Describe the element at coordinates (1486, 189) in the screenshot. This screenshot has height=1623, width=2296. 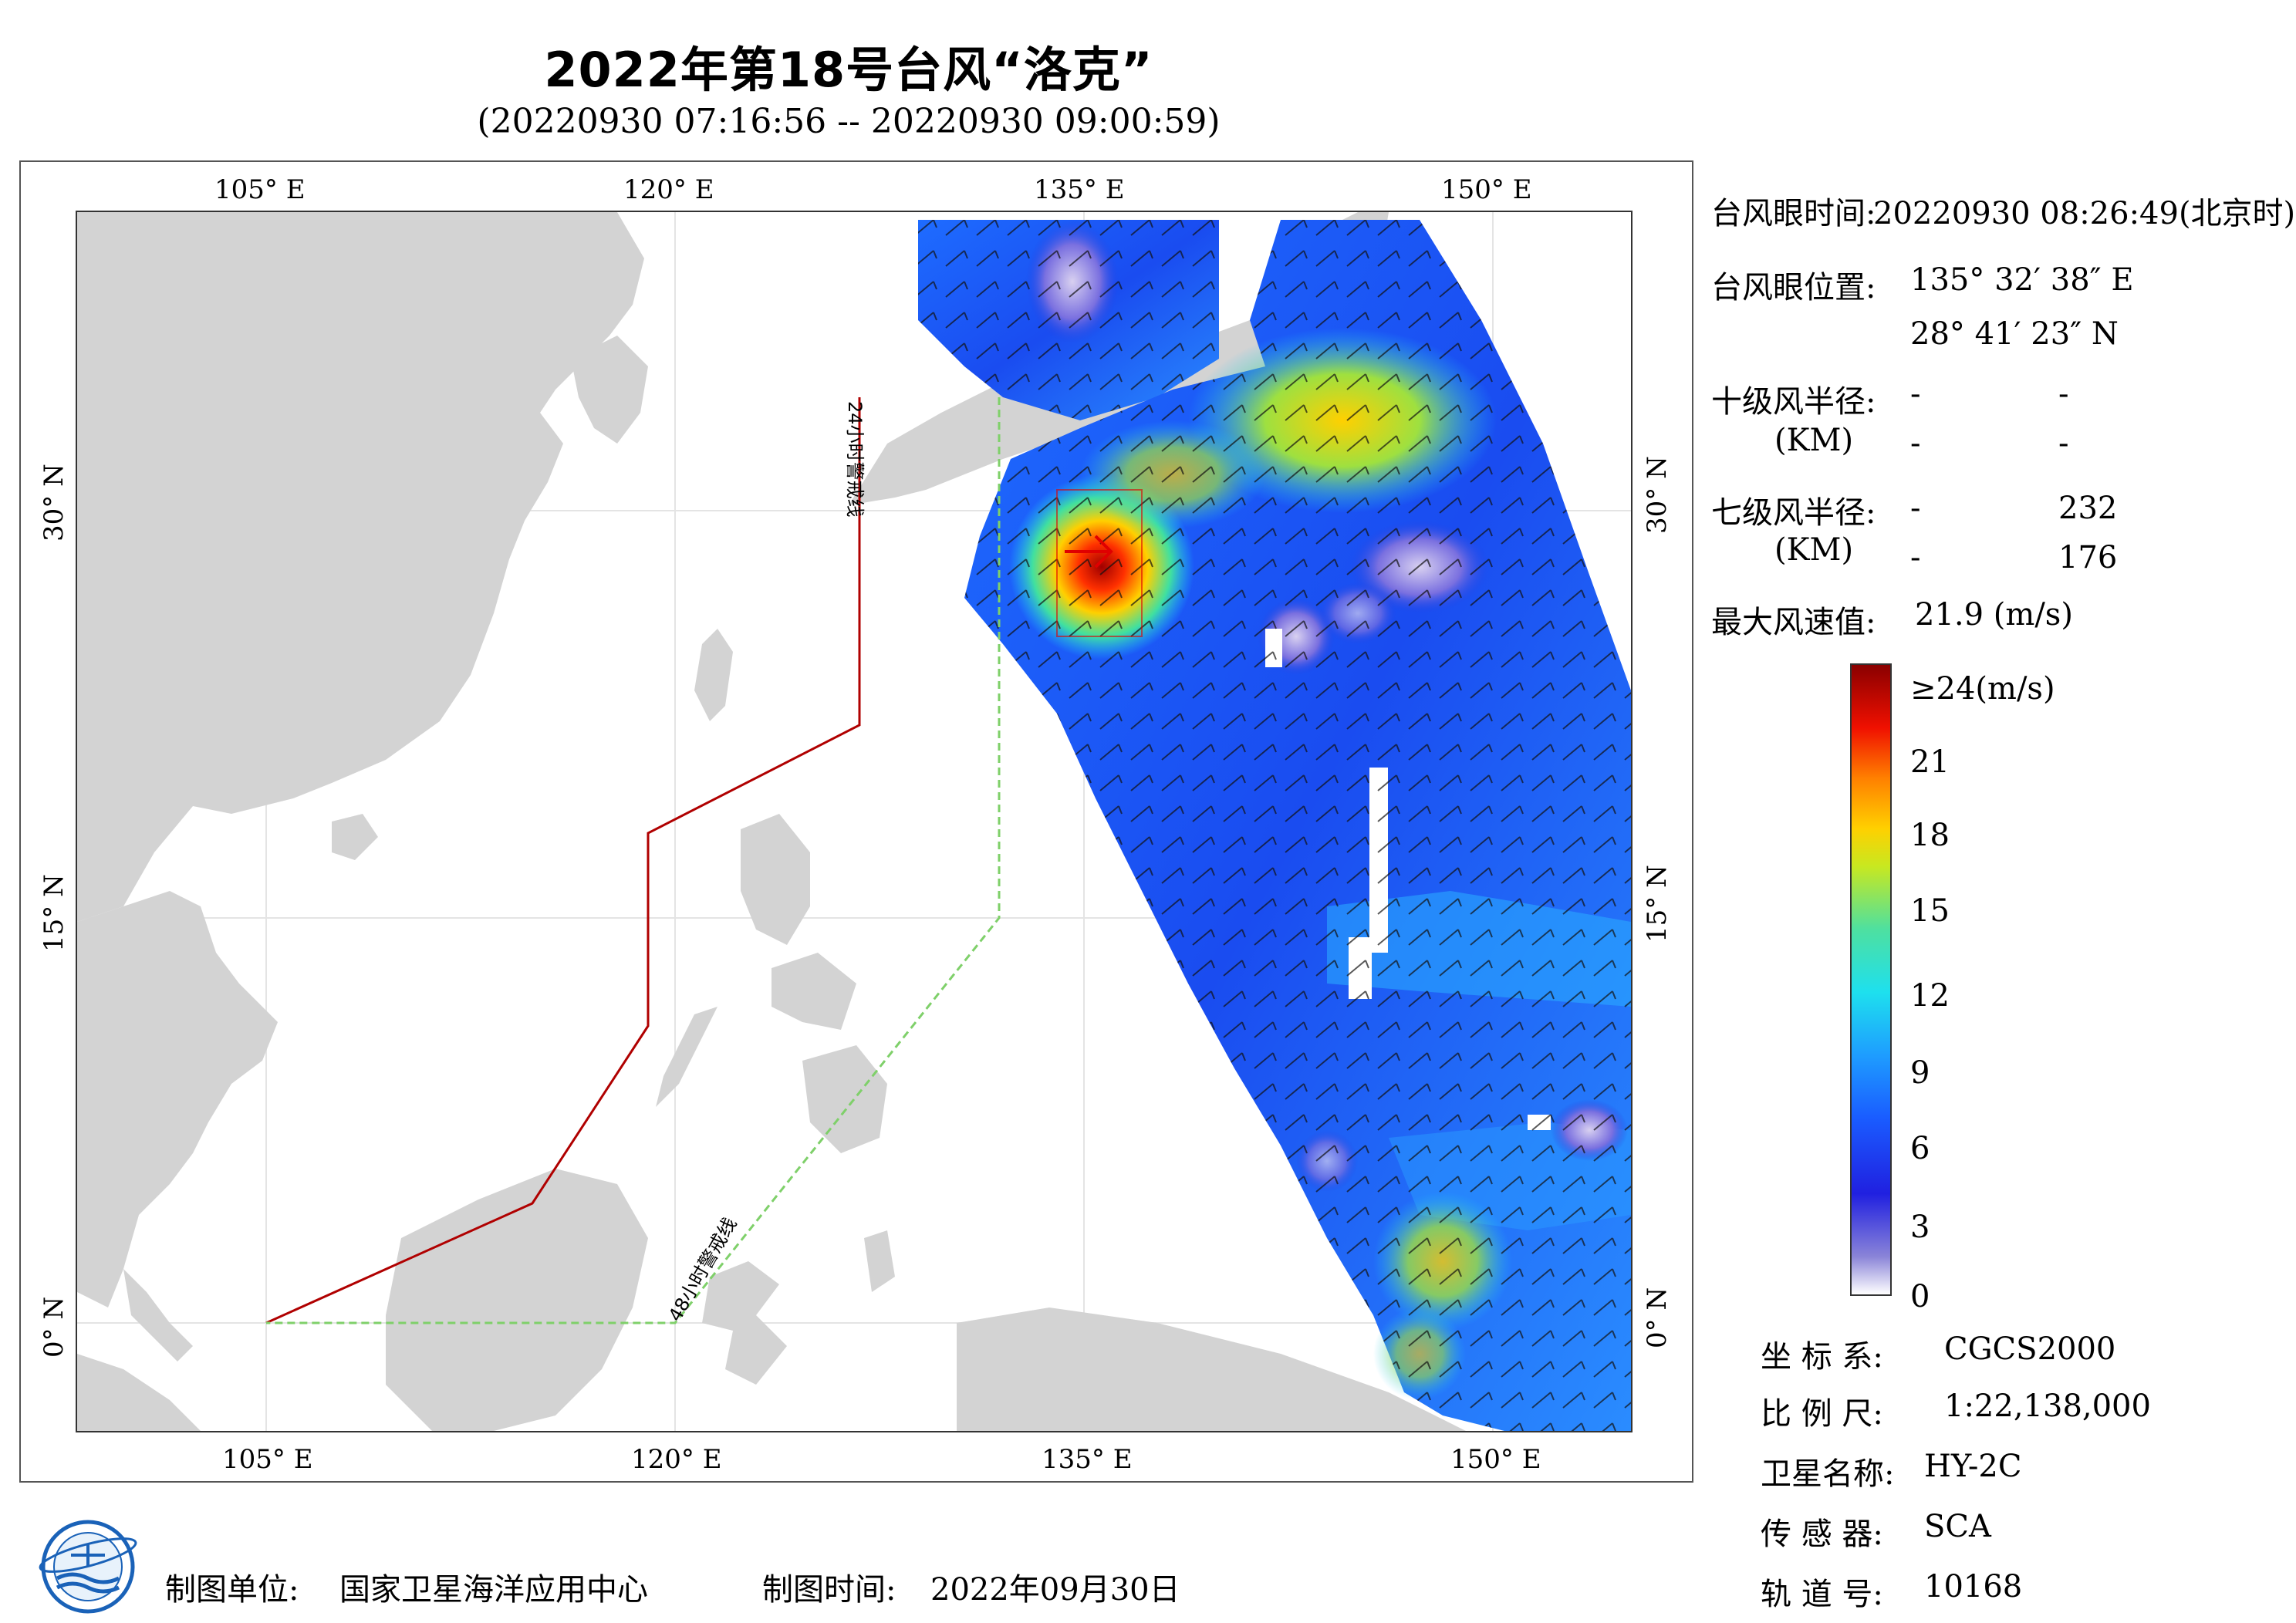
I see `top-tick-150: 150° E` at that location.